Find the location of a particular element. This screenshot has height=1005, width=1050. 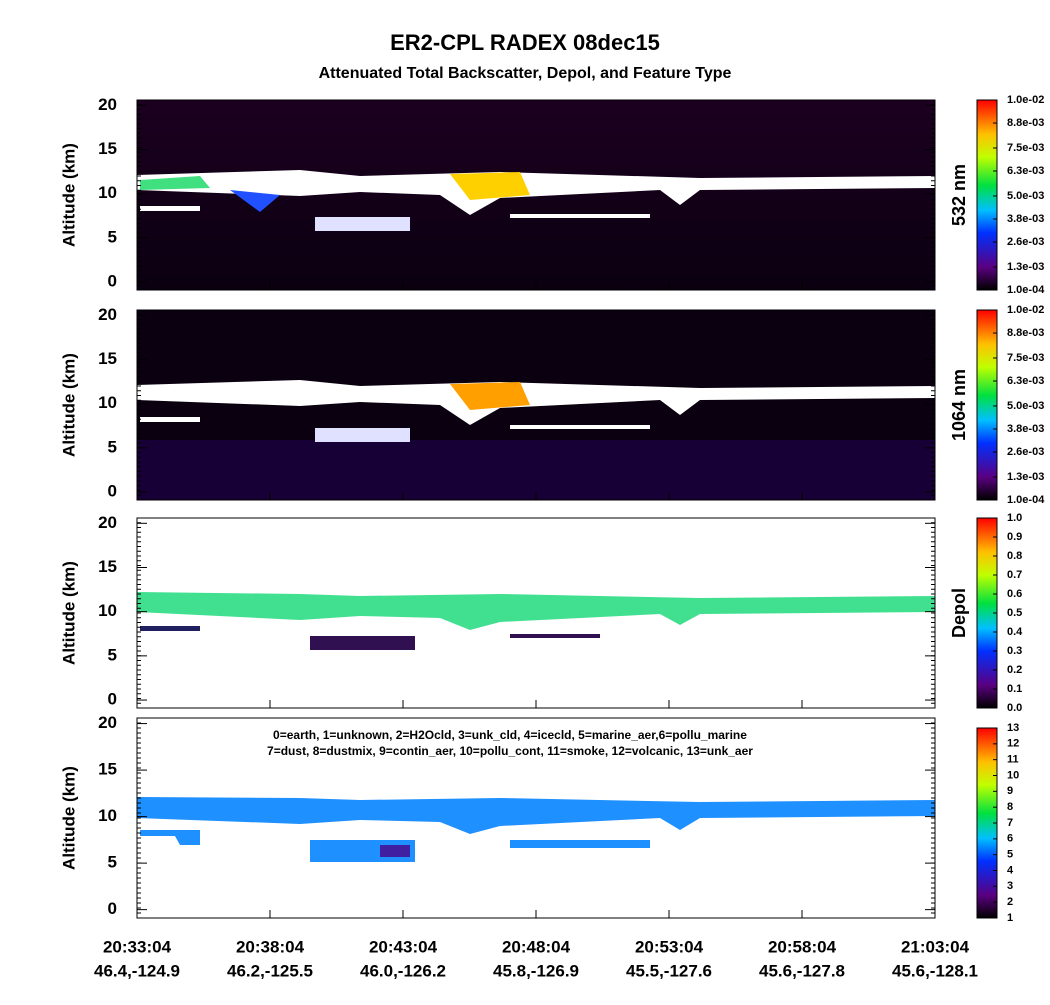

colorbar-label: 9 is located at coordinates (1010, 791).